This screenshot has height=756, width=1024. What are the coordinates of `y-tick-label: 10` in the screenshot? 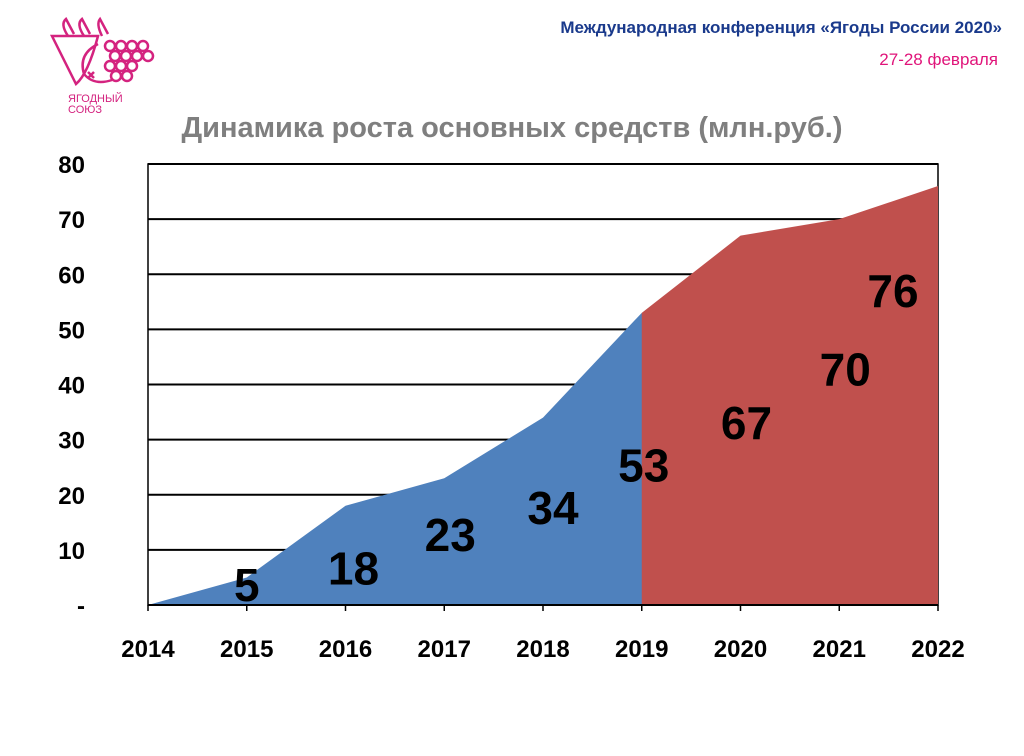 It's located at (71, 551).